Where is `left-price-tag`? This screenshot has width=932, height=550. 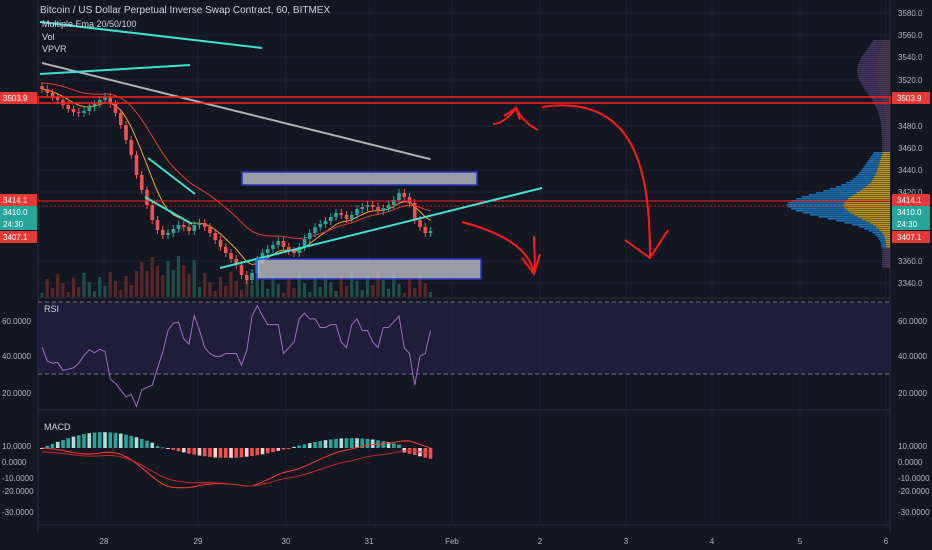
left-price-tag is located at coordinates (18, 98).